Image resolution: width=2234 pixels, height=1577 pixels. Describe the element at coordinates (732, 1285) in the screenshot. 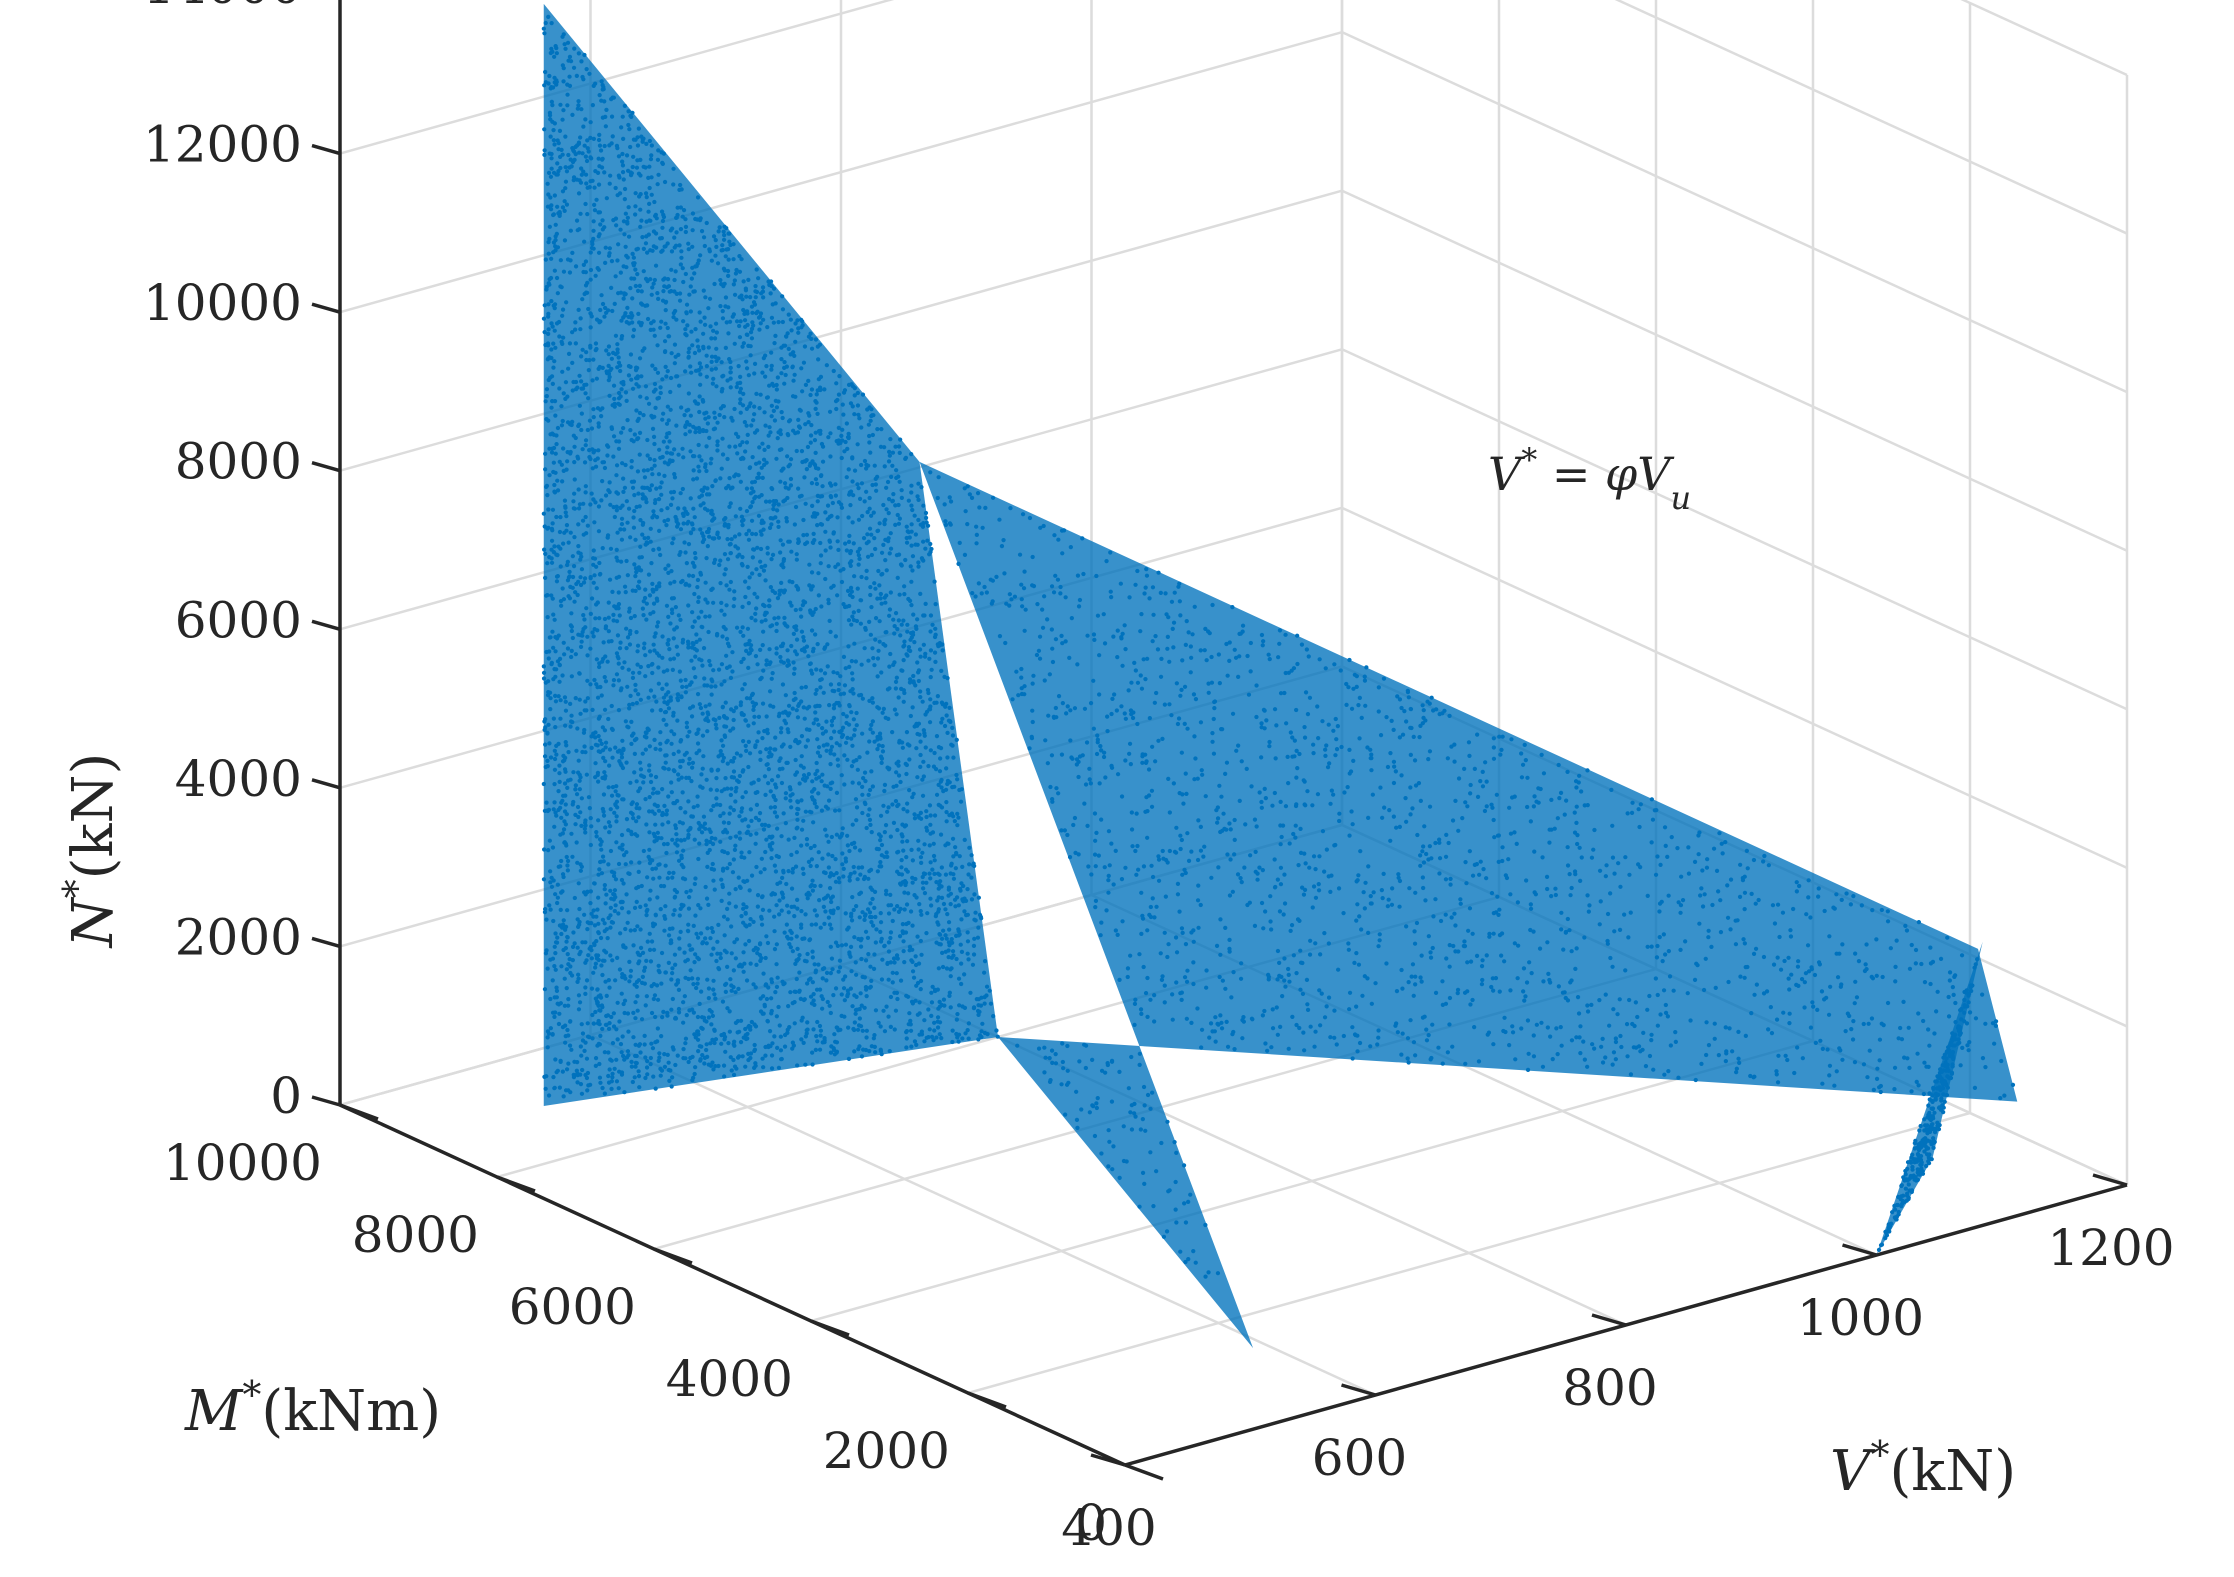

I see `y-axis-line` at that location.